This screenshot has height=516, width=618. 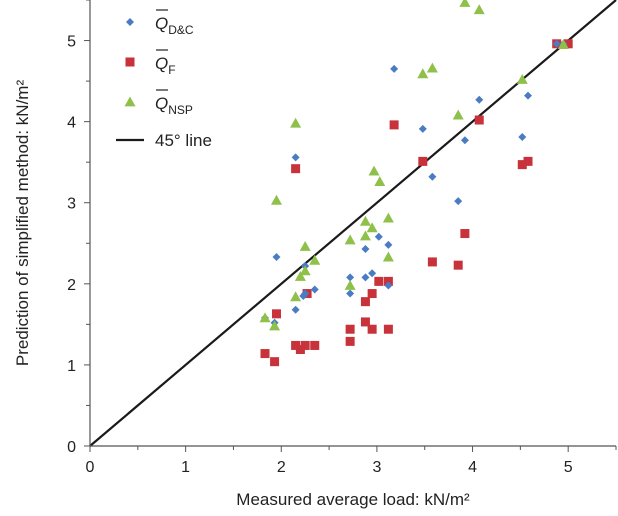 What do you see at coordinates (353, 499) in the screenshot?
I see `x-axis-title: Measured average load: kN/m²` at bounding box center [353, 499].